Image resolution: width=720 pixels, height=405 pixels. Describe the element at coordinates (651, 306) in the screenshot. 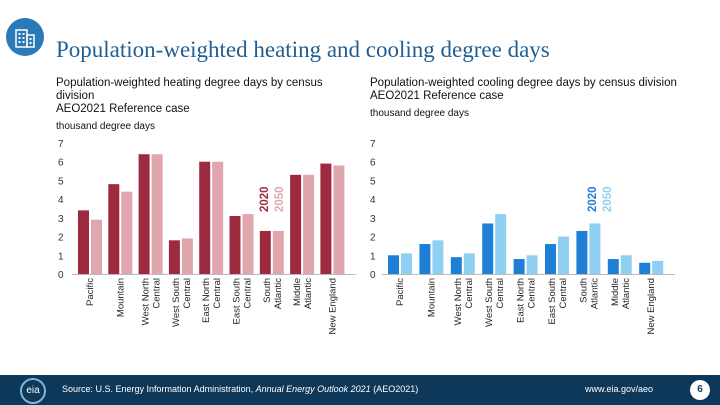

I see `cooling-category-label: New England` at that location.